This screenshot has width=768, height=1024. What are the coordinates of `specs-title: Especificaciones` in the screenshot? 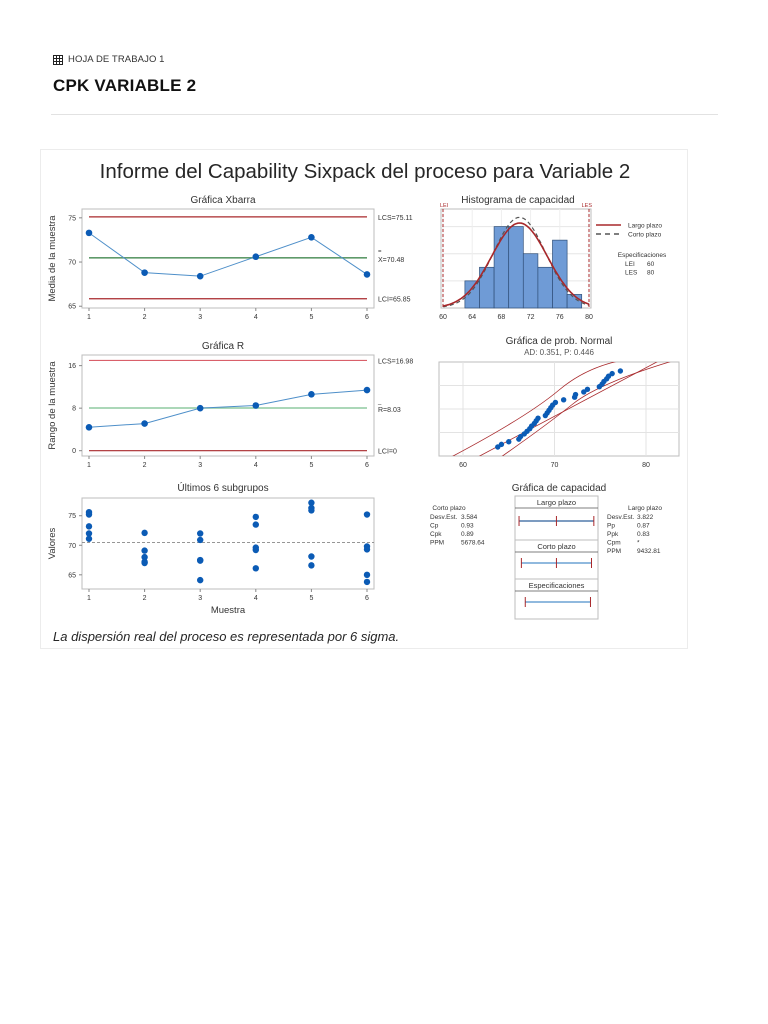 It's located at (642, 255).